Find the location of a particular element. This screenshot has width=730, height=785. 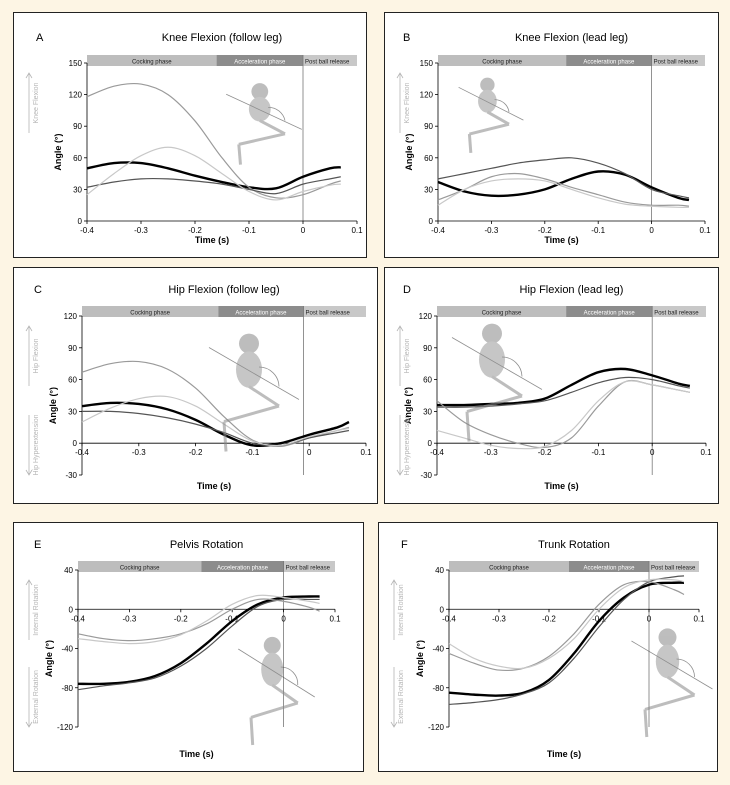

y-tick-label: 60 is located at coordinates (77, 158).